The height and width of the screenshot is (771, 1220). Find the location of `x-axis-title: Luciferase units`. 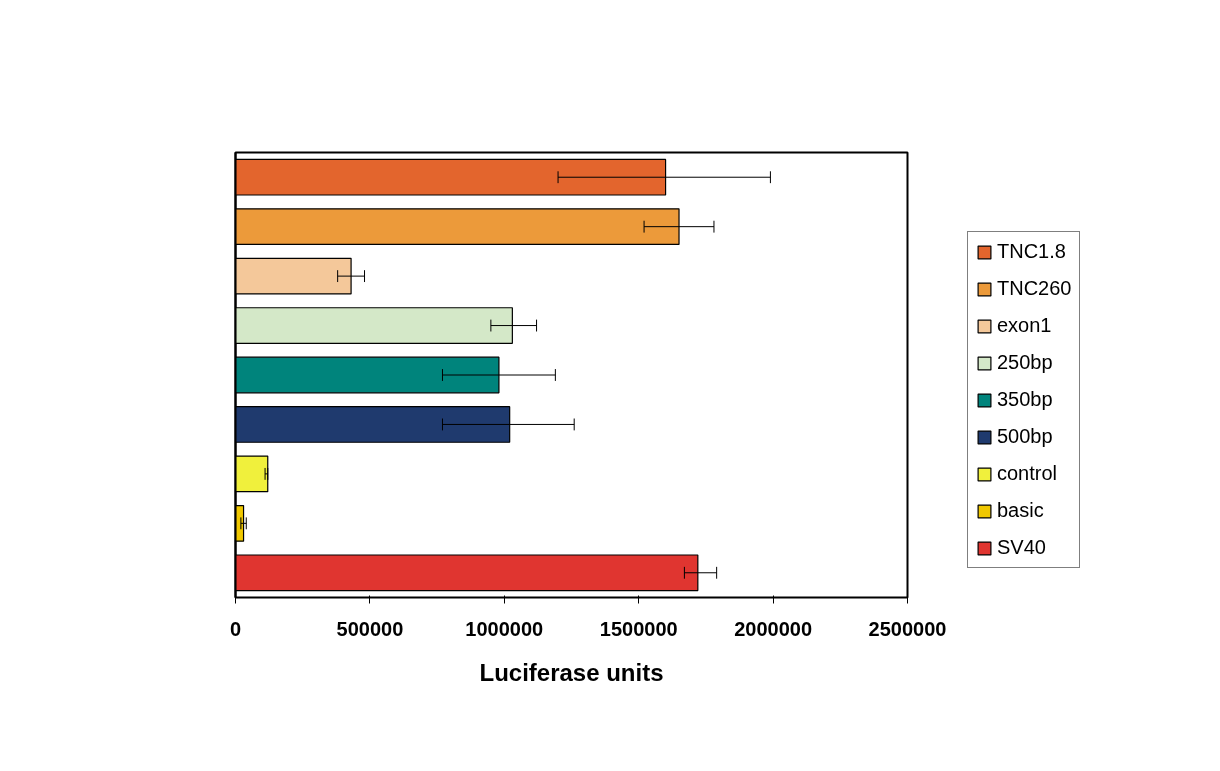

x-axis-title: Luciferase units is located at coordinates (571, 672).